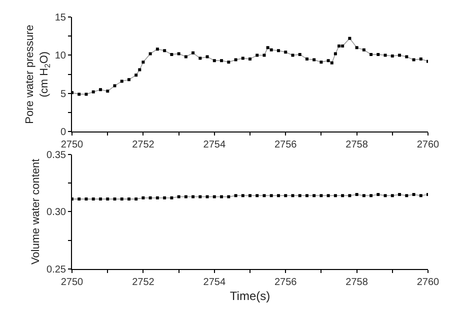 Image resolution: width=474 pixels, height=313 pixels. I want to click on y-axis-title: Volume water content, so click(36, 211).